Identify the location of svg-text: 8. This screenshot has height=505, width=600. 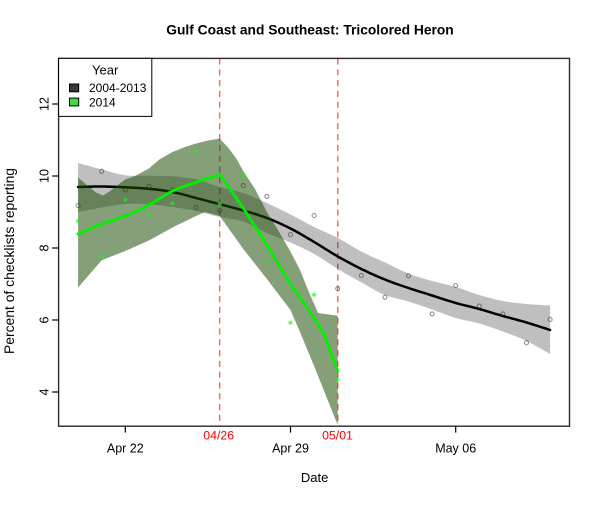
(44, 247).